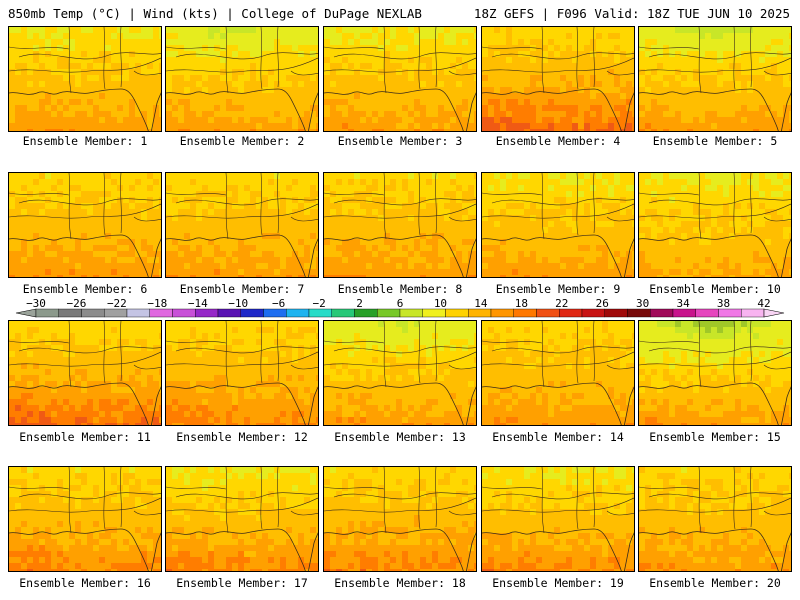  What do you see at coordinates (400, 437) in the screenshot?
I see `ensemble-member-label: Ensemble Member: 13` at bounding box center [400, 437].